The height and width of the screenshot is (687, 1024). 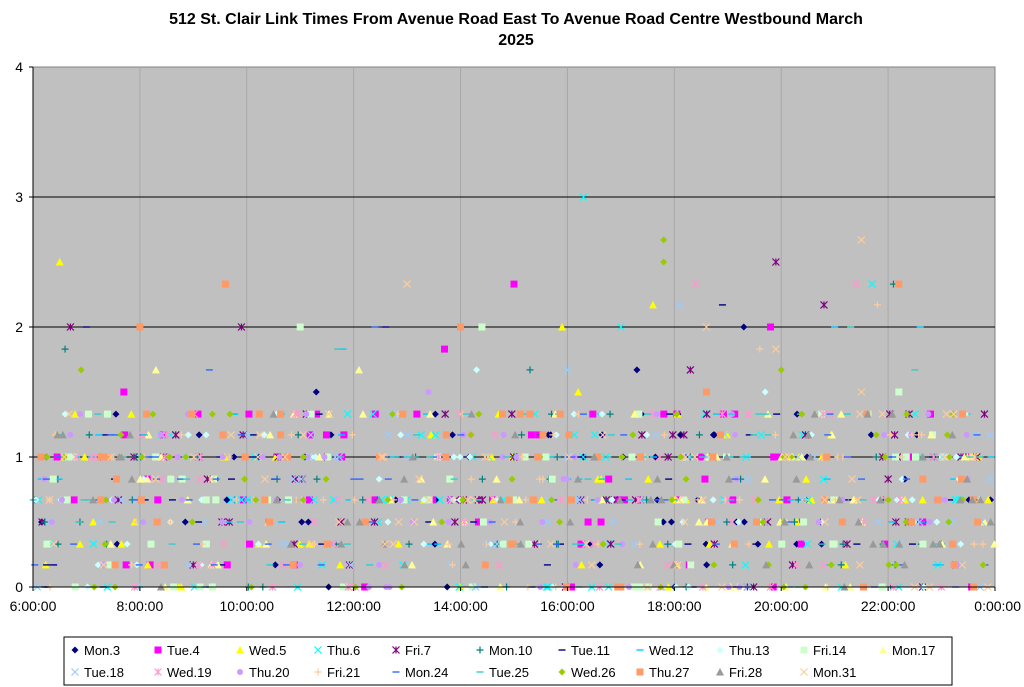 What do you see at coordinates (590, 650) in the screenshot?
I see `legend-label: Tue.11` at bounding box center [590, 650].